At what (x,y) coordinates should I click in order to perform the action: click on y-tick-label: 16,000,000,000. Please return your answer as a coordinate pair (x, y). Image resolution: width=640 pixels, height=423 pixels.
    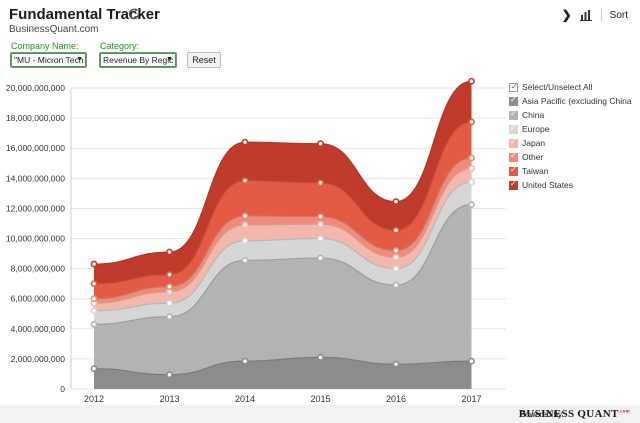
    Looking at the image, I should click on (35, 148).